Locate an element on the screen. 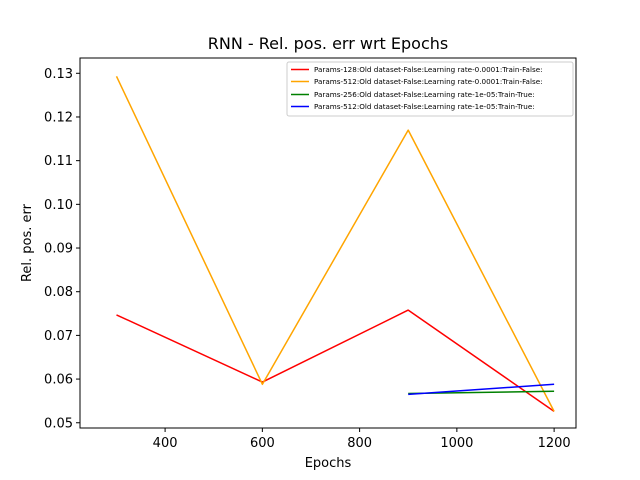  y-tick-label: 0.08 is located at coordinates (58, 292).